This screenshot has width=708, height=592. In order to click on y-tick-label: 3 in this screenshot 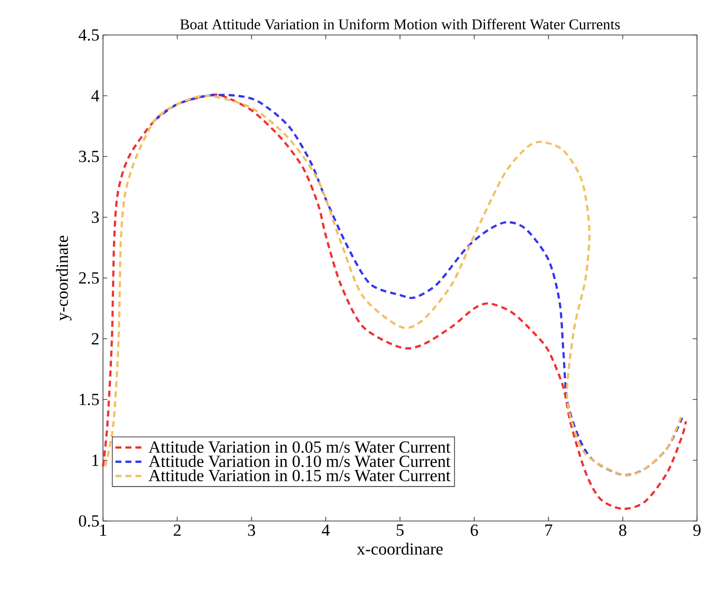, I will do `click(95, 217)`.